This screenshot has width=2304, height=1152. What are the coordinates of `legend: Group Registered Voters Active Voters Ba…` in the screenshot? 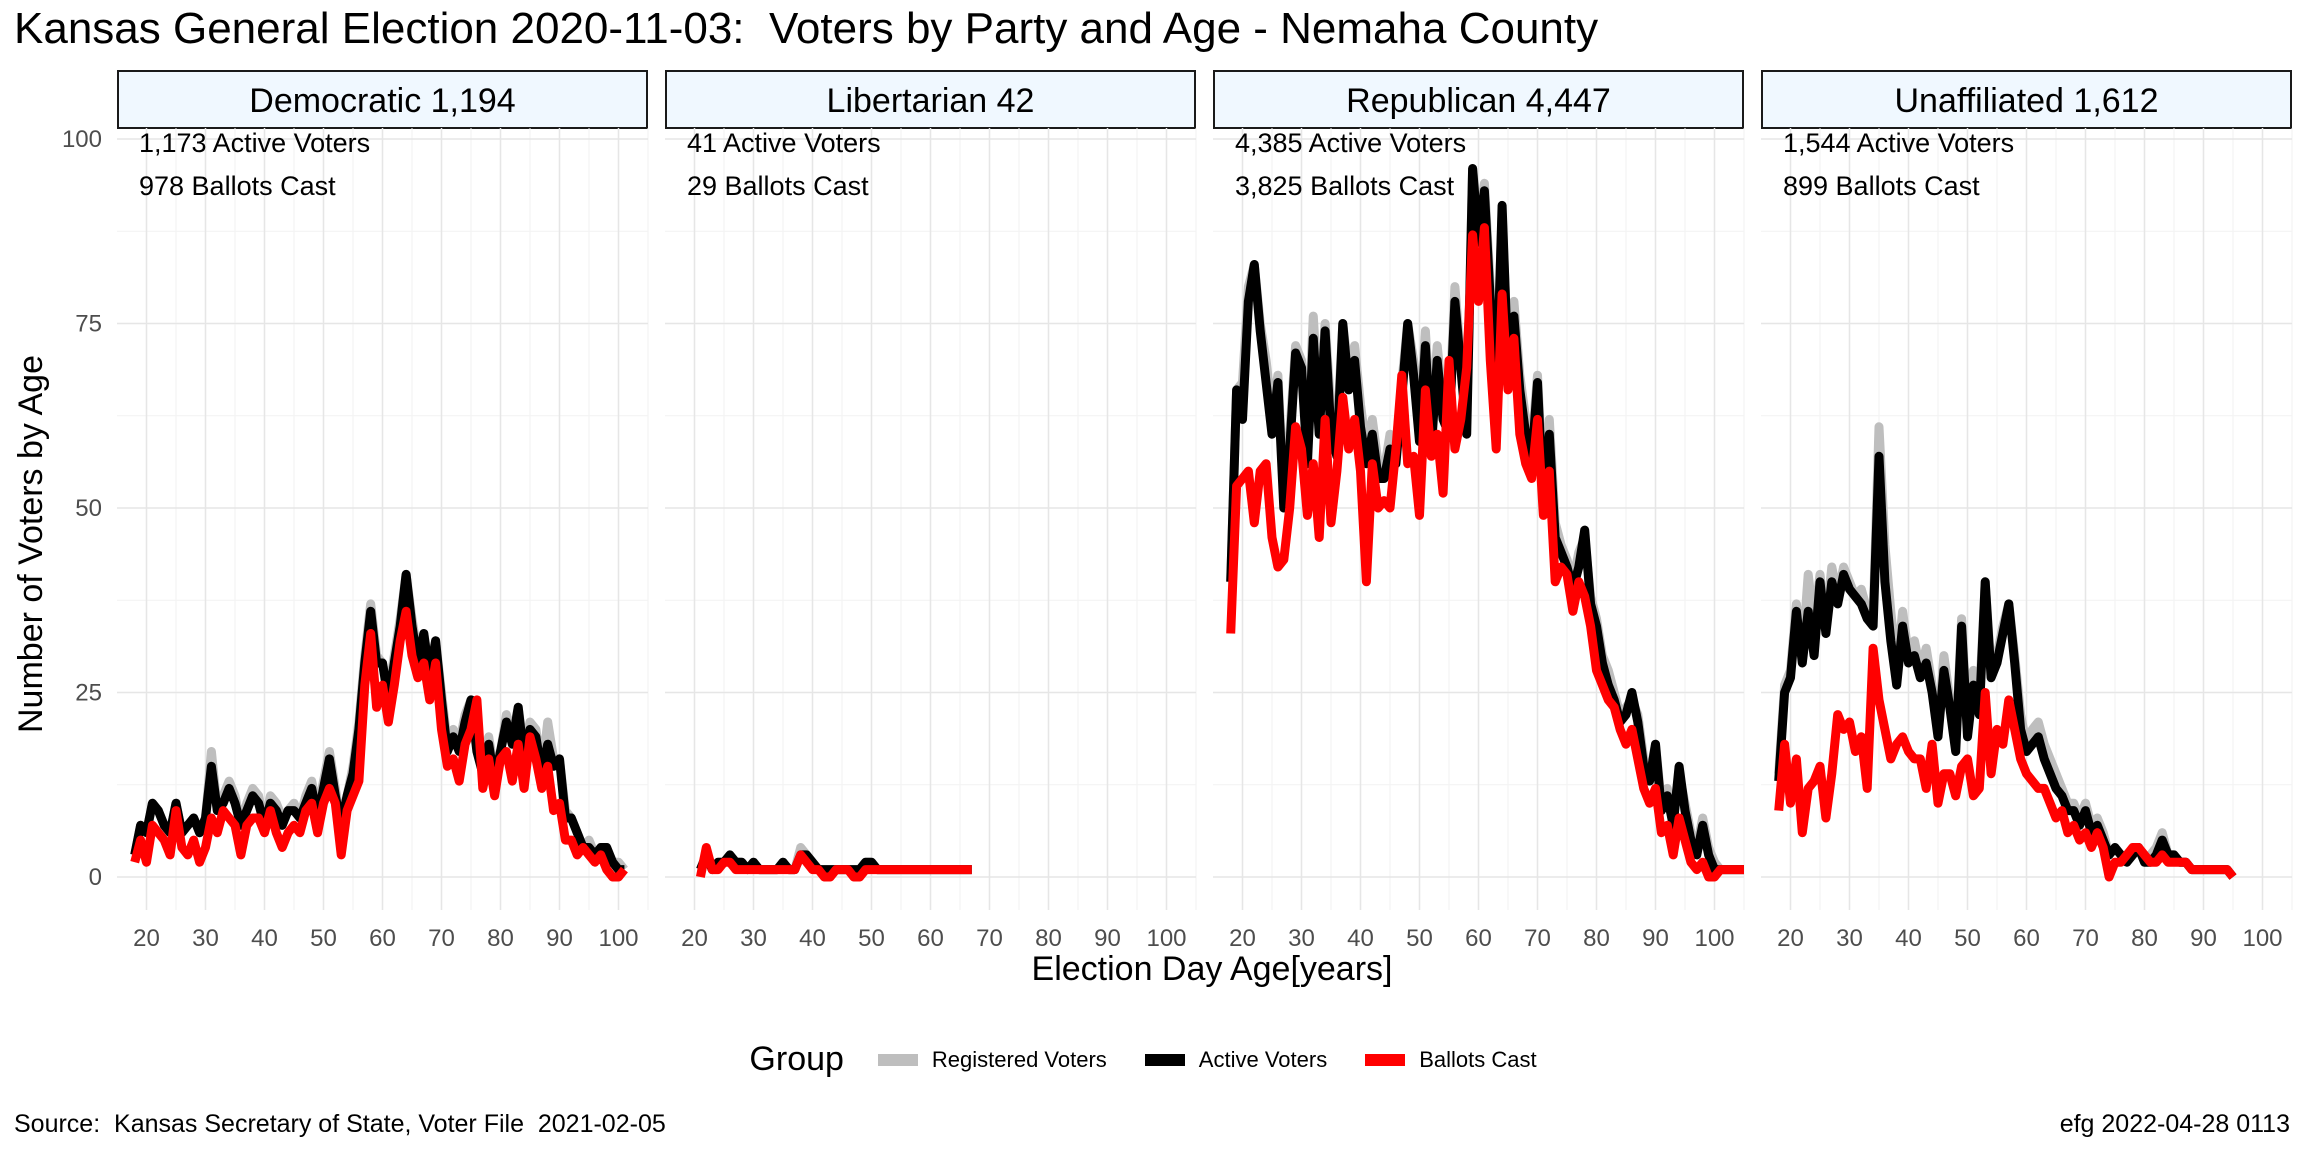 It's located at (1152, 1059).